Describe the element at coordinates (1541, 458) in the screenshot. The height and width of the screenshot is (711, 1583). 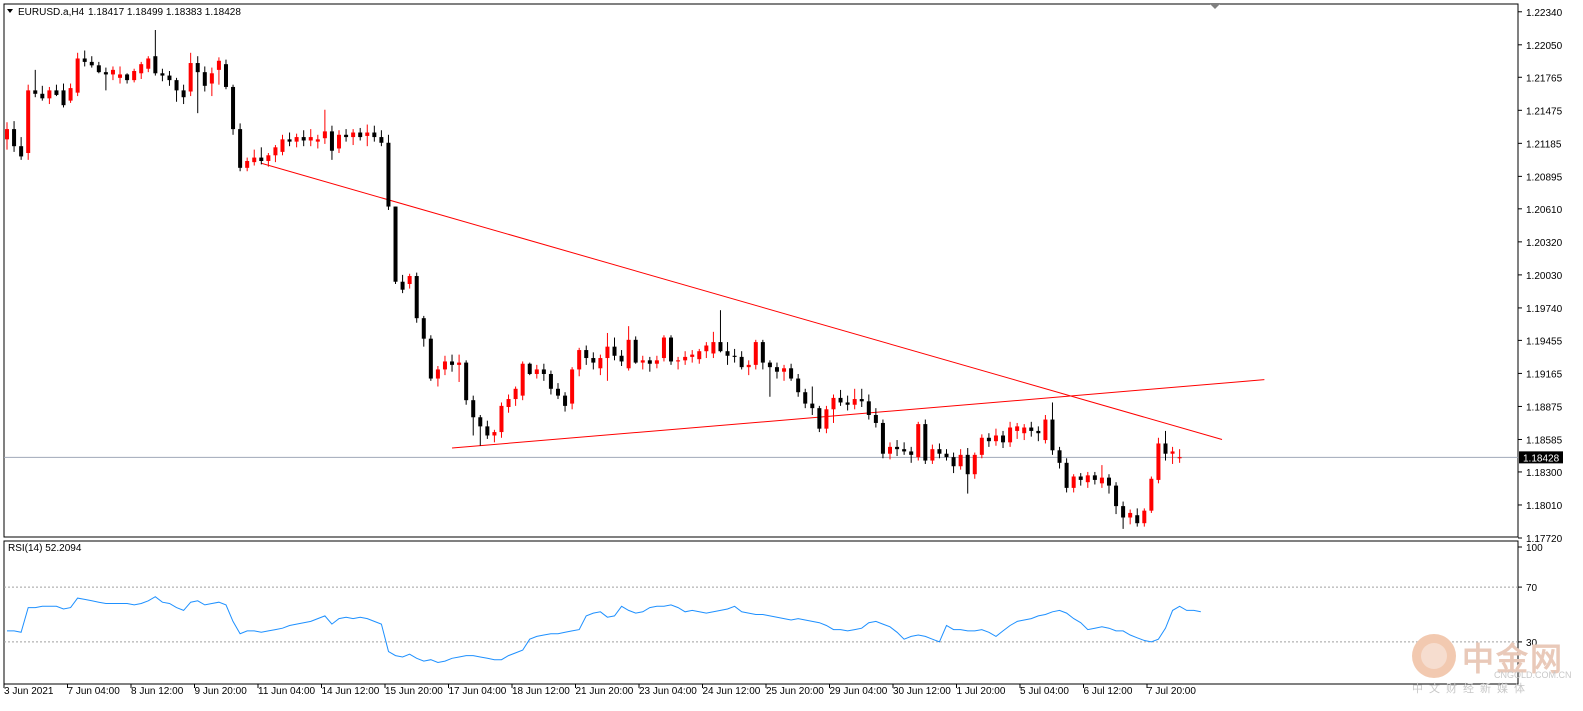
I see `current-price-label: 1.18428` at that location.